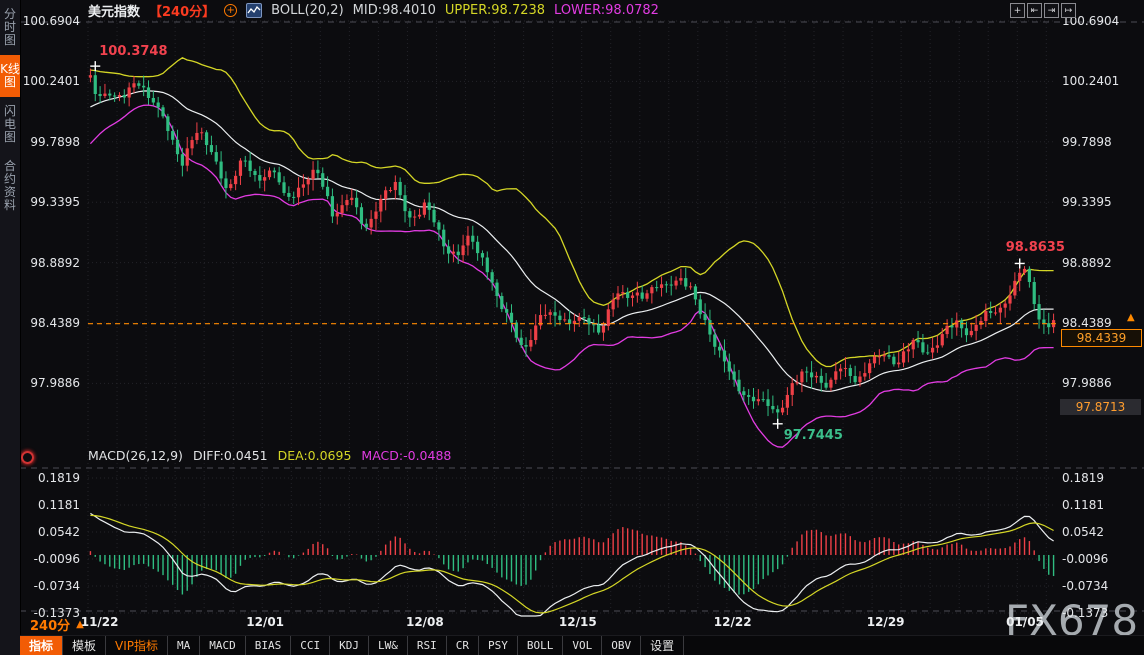 The image size is (1144, 655). What do you see at coordinates (406, 455) in the screenshot?
I see `macd-macd-value: MACD:-0.0488` at bounding box center [406, 455].